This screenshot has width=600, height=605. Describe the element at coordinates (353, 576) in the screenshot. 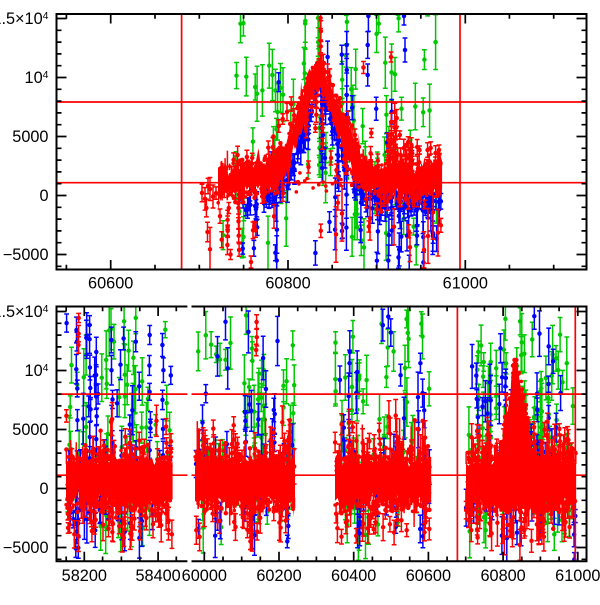

I see `svg-text: 60400` at that location.